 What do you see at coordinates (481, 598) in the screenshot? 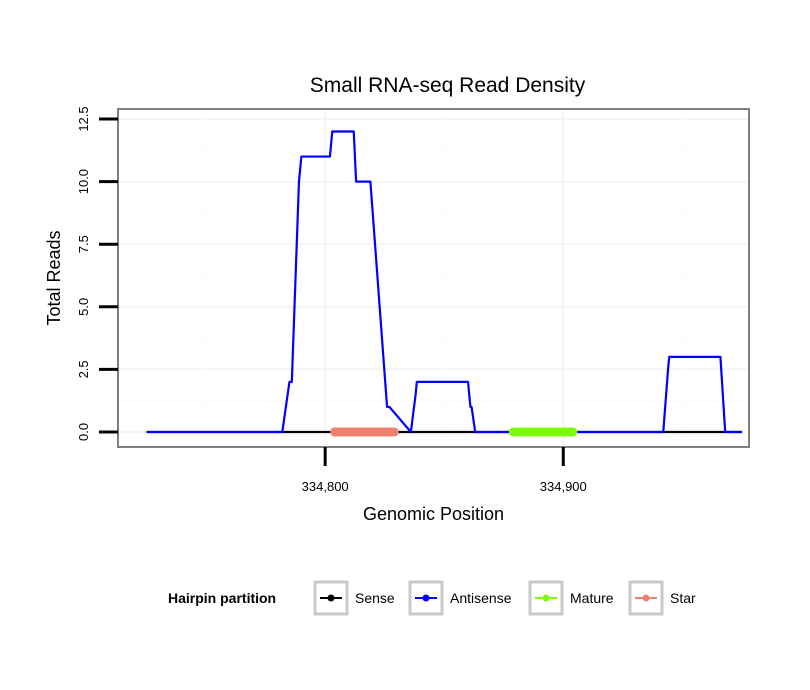
I see `legend-label: Antisense` at bounding box center [481, 598].